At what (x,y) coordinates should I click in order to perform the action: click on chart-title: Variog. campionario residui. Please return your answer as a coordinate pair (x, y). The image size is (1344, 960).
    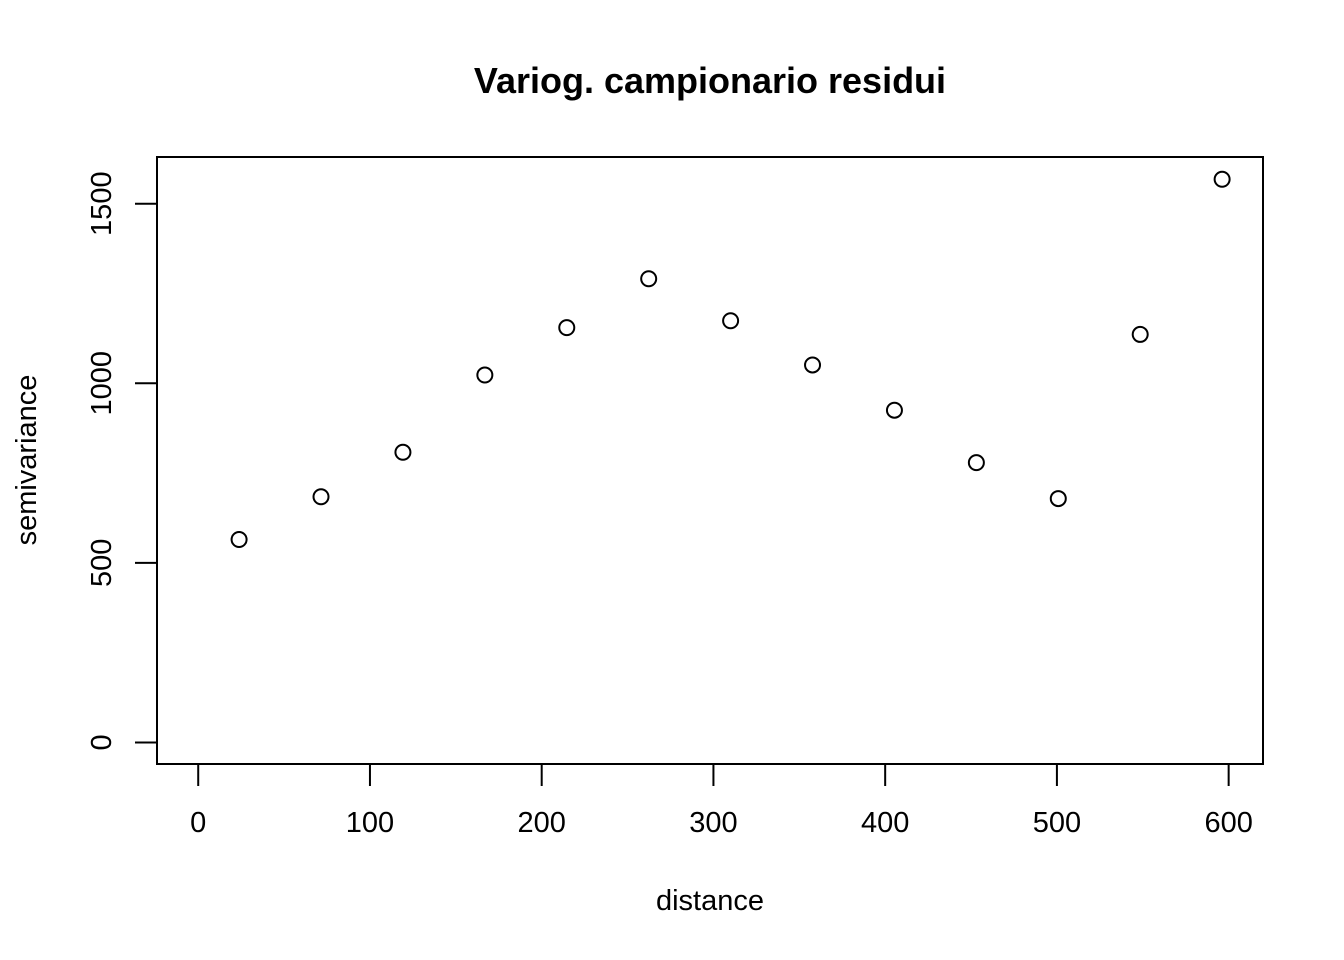
    Looking at the image, I should click on (710, 80).